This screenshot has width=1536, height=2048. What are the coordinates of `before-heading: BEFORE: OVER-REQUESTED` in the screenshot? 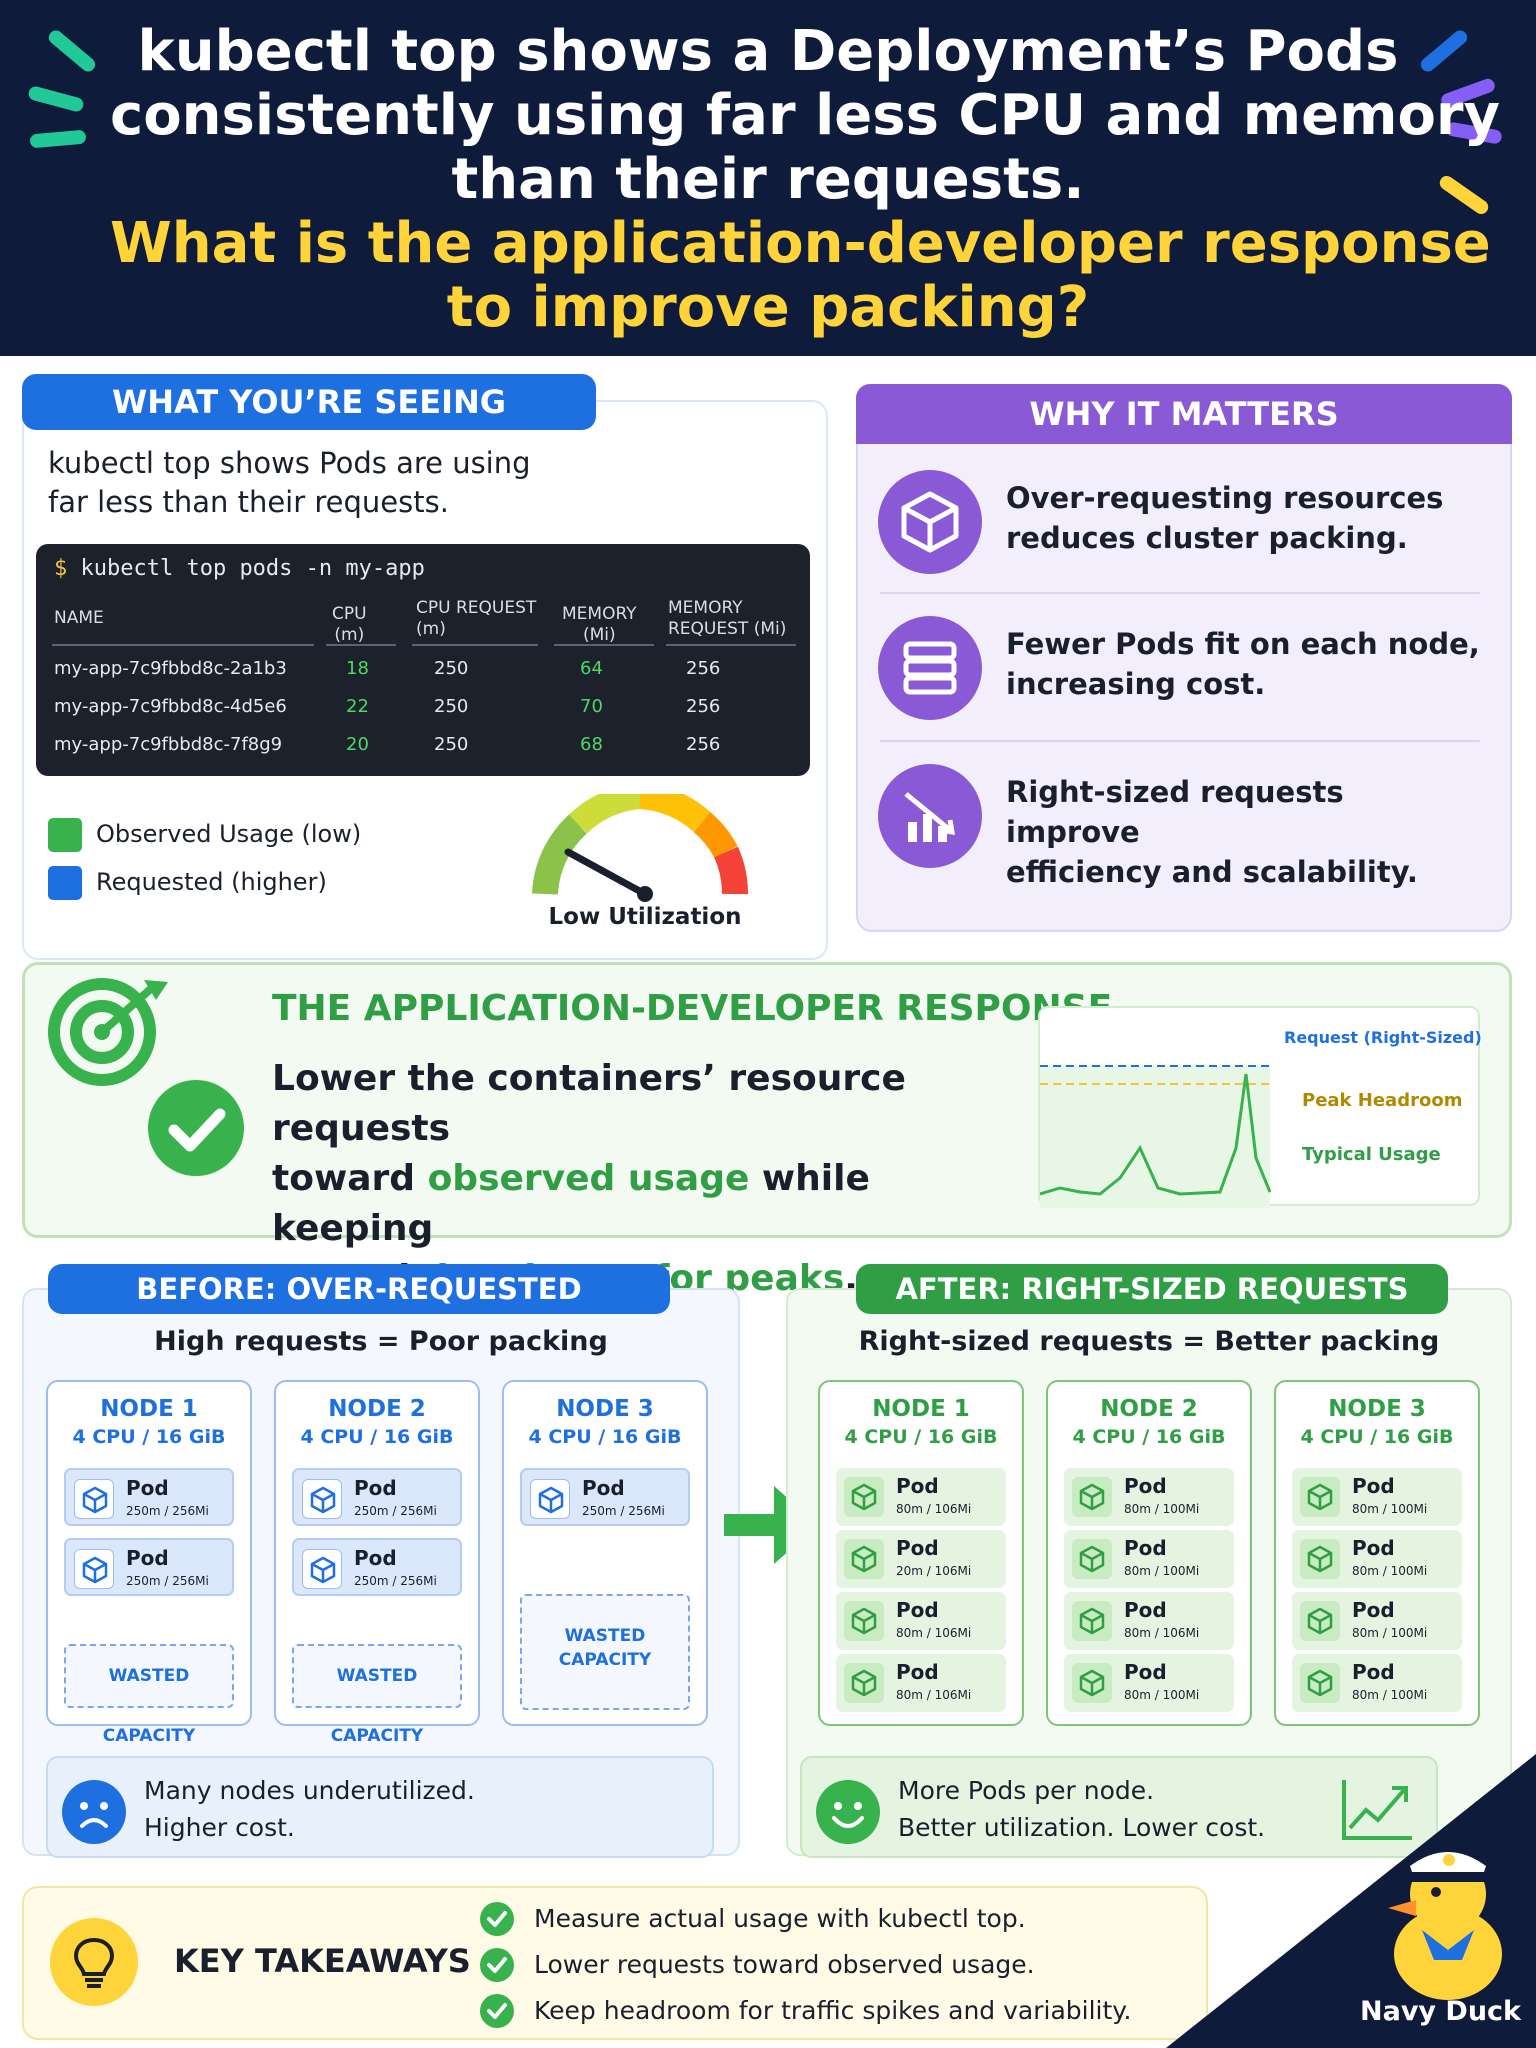 It's located at (359, 1289).